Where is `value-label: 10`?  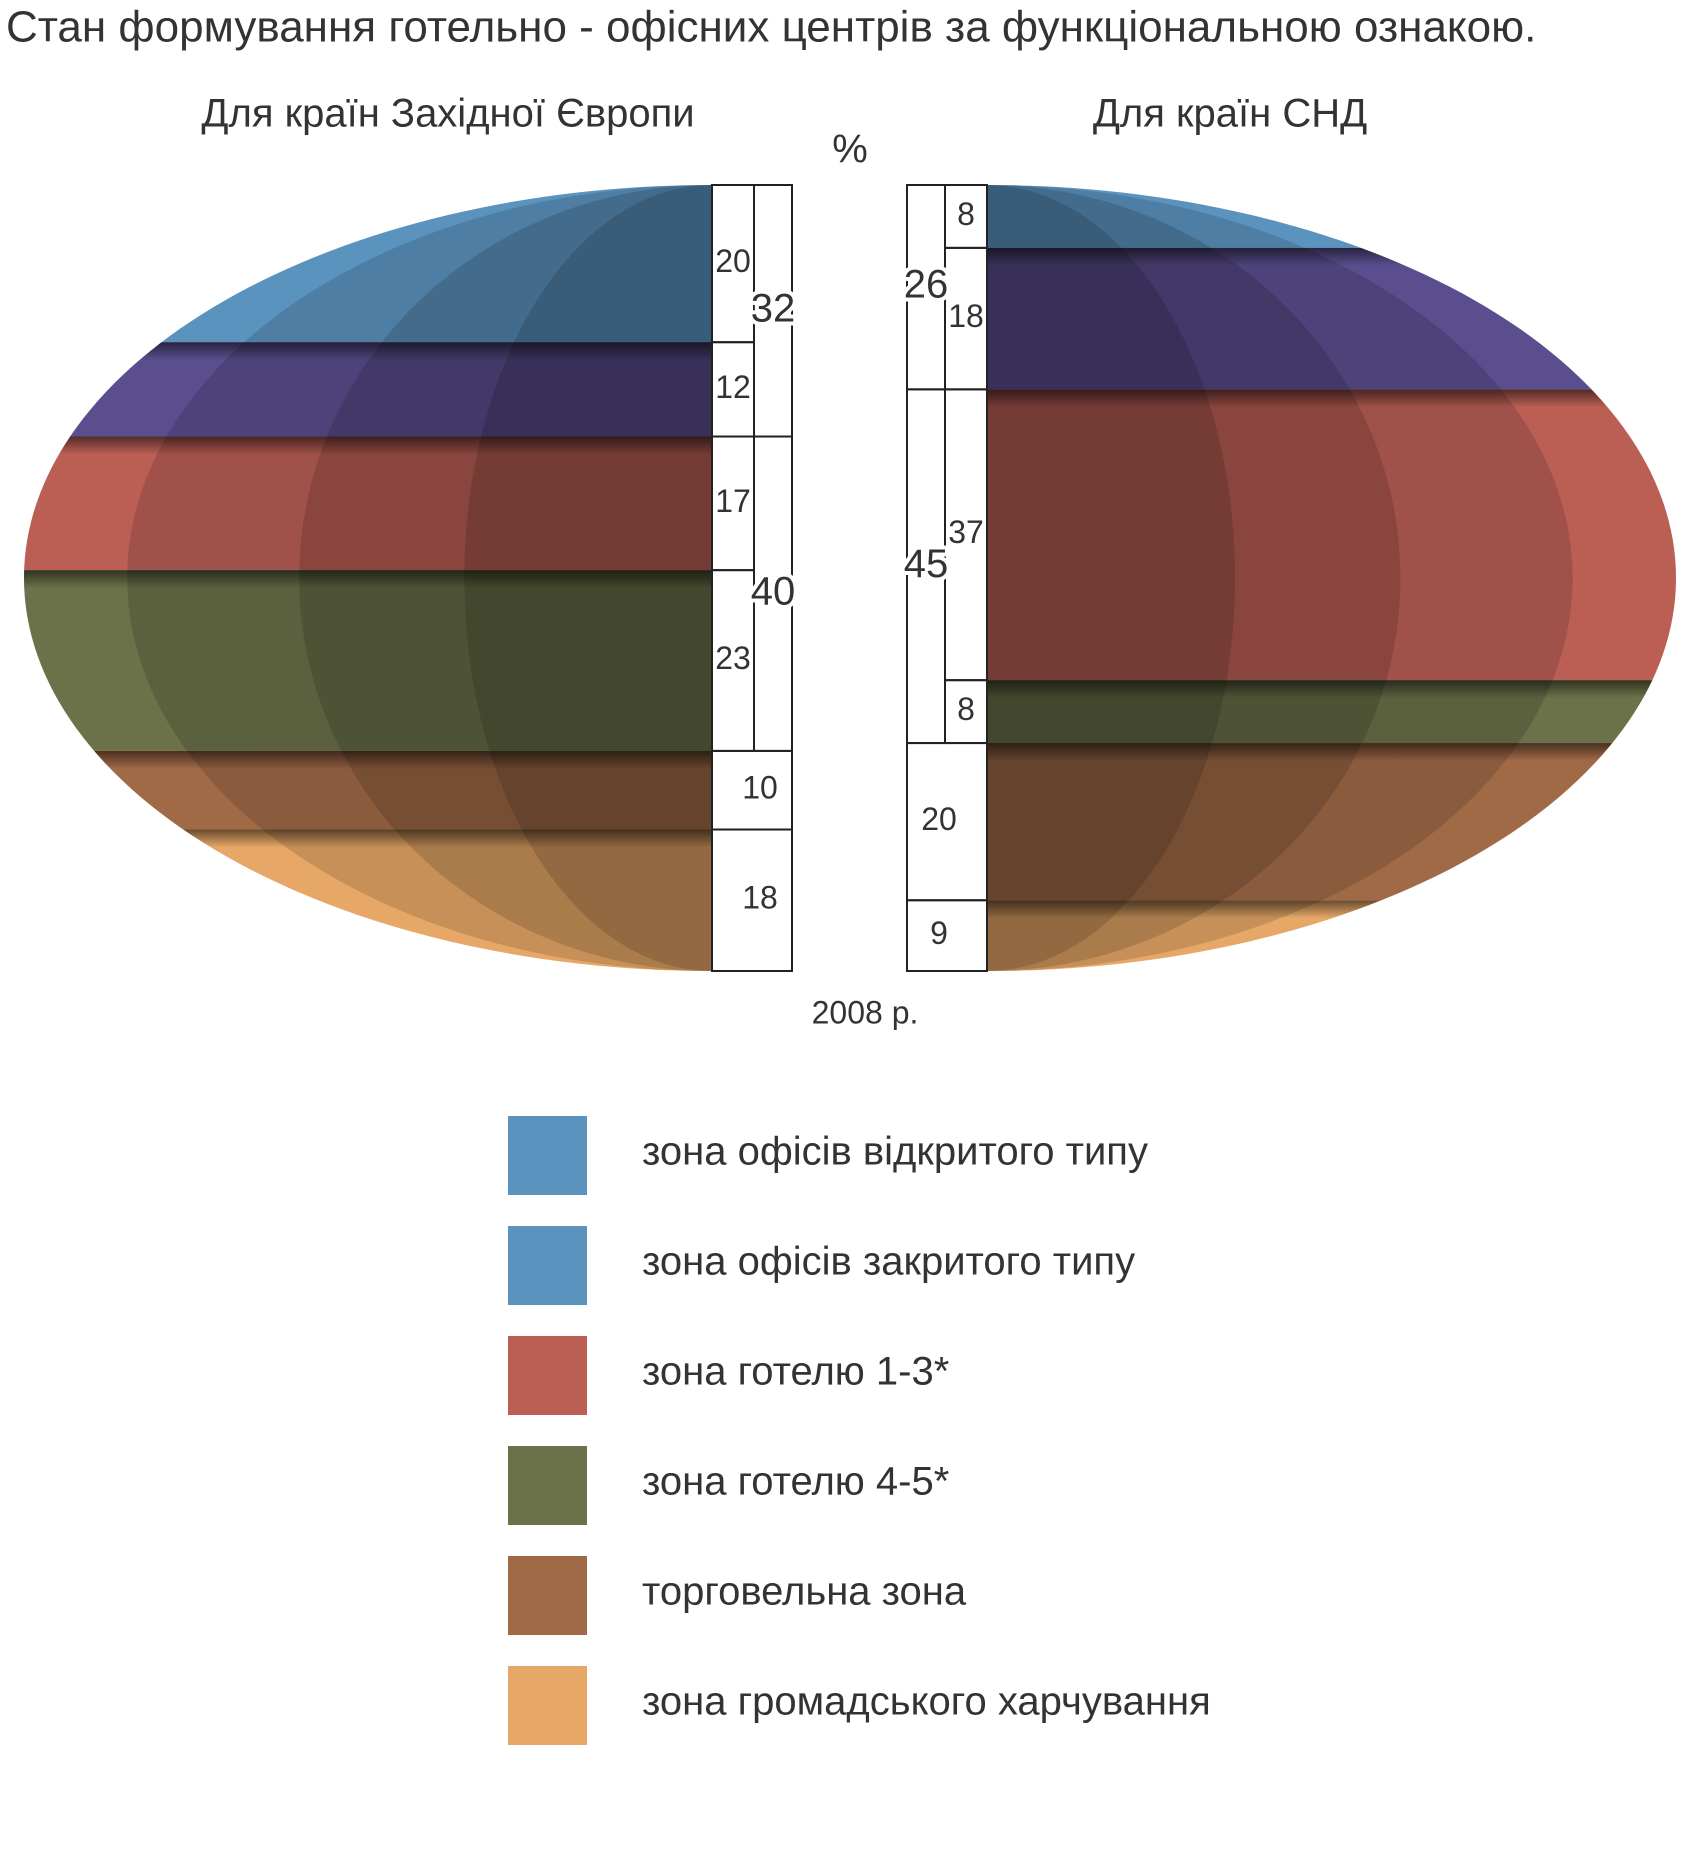 value-label: 10 is located at coordinates (760, 788).